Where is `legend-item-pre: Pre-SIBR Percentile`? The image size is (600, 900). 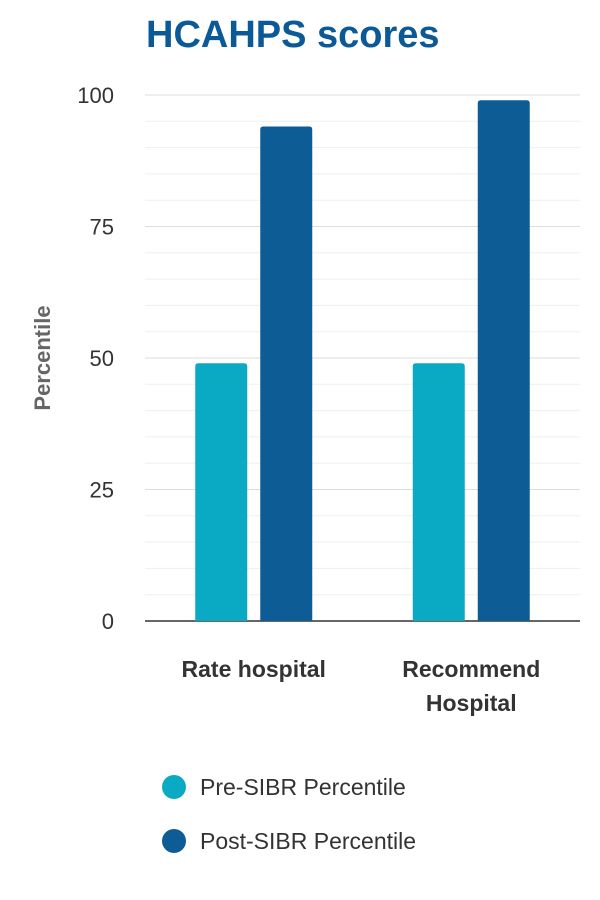 legend-item-pre: Pre-SIBR Percentile is located at coordinates (289, 787).